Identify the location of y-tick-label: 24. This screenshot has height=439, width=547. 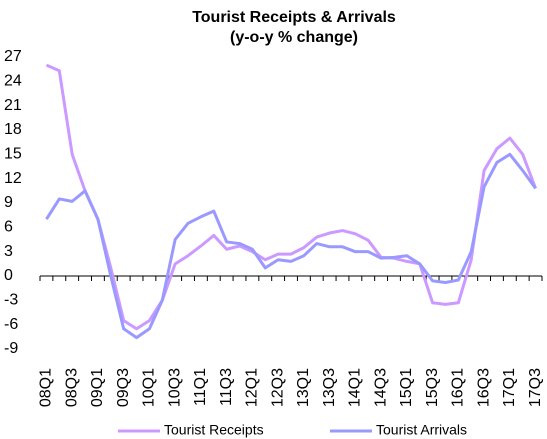
(13, 81).